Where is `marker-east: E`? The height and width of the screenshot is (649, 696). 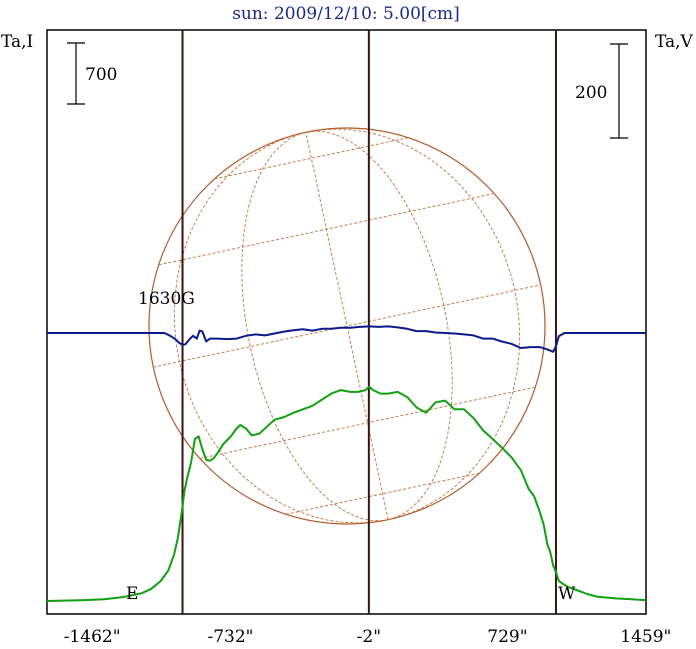 marker-east: E is located at coordinates (132, 594).